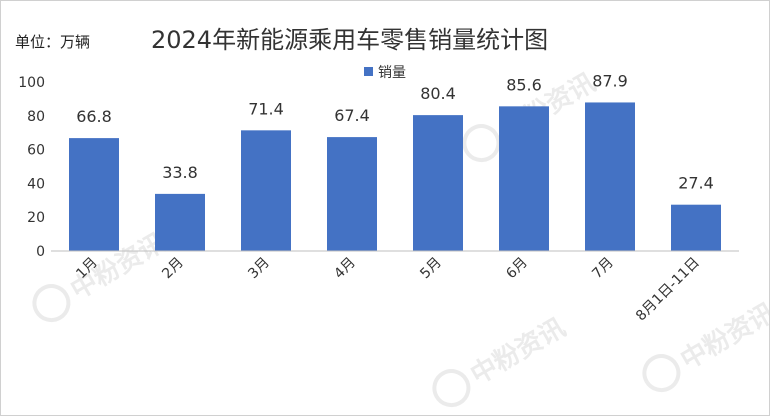 The height and width of the screenshot is (416, 770). I want to click on chart-title: 2024年新能源乘用车零售销量统计图, so click(350, 40).